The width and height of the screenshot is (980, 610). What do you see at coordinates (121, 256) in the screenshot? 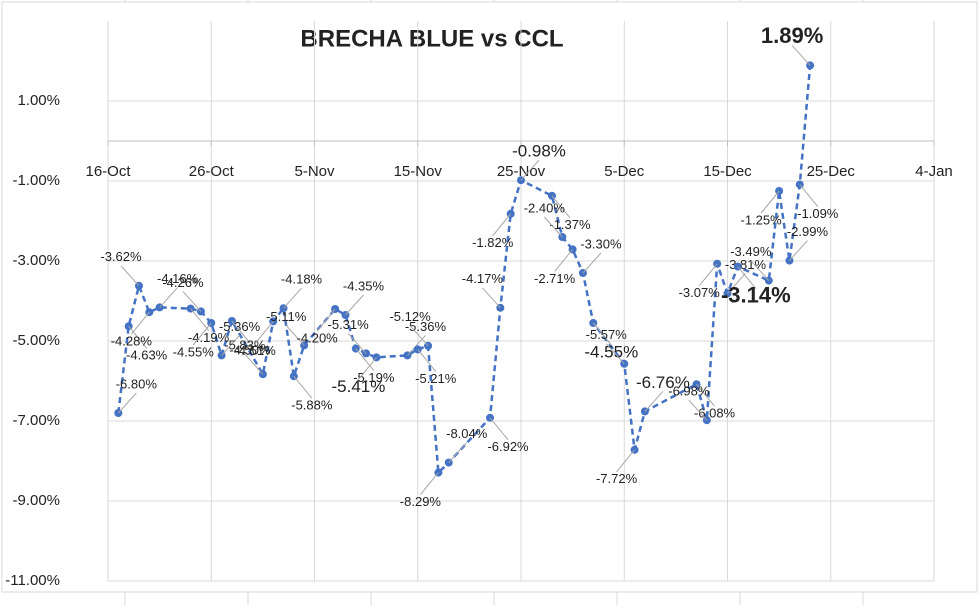
I see `data-label: -3.62%` at bounding box center [121, 256].